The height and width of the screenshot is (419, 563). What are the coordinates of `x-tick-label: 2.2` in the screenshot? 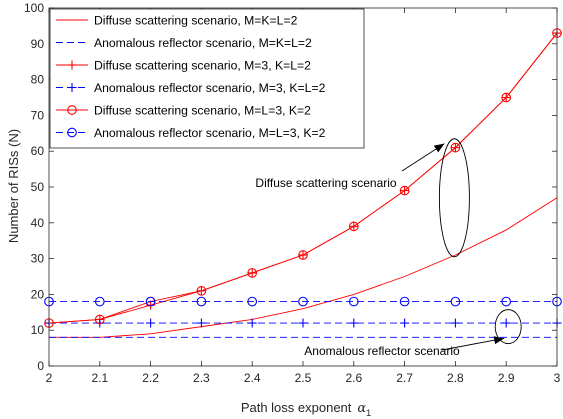 It's located at (150, 378).